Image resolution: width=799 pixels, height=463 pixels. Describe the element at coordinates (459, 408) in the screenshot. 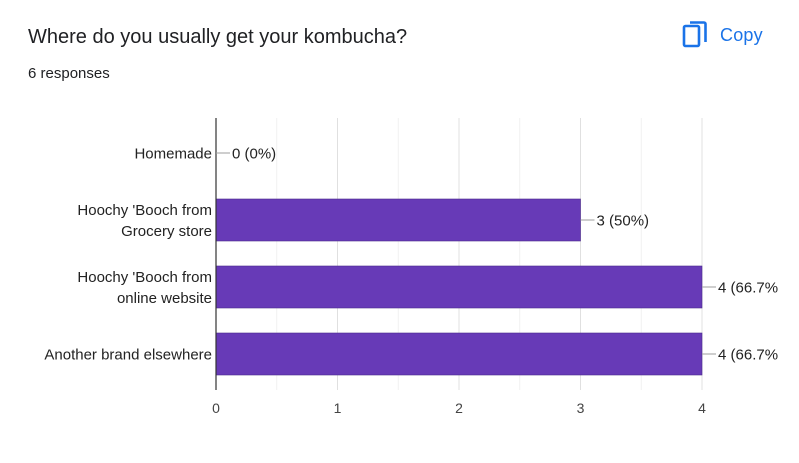

I see `x-tick-label: 2` at that location.